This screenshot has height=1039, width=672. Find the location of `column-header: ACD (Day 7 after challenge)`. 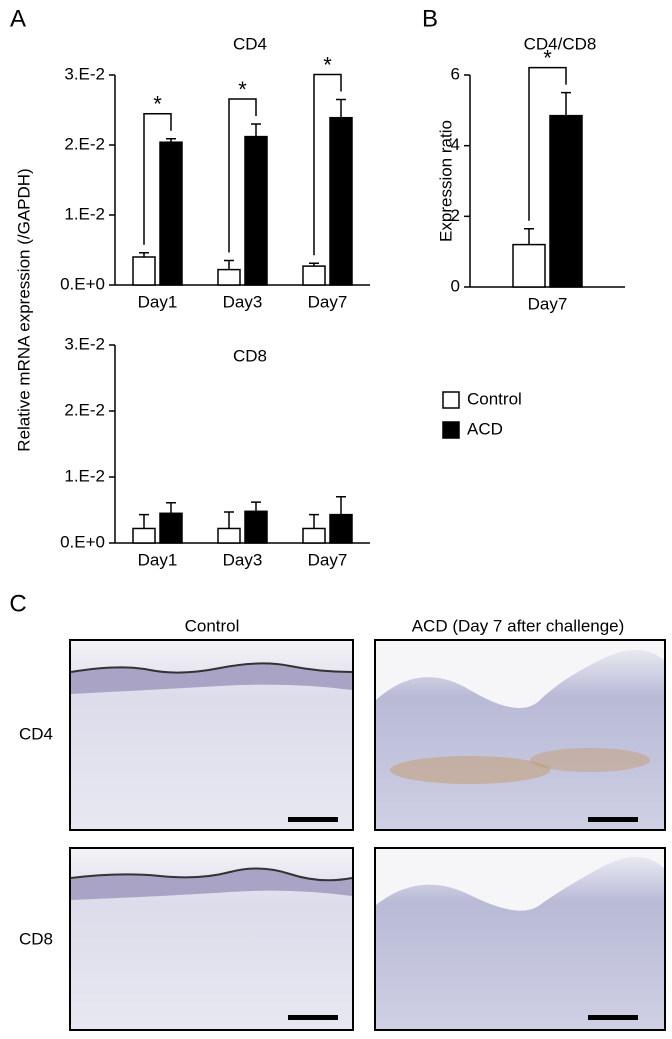

column-header: ACD (Day 7 after challenge) is located at coordinates (518, 625).